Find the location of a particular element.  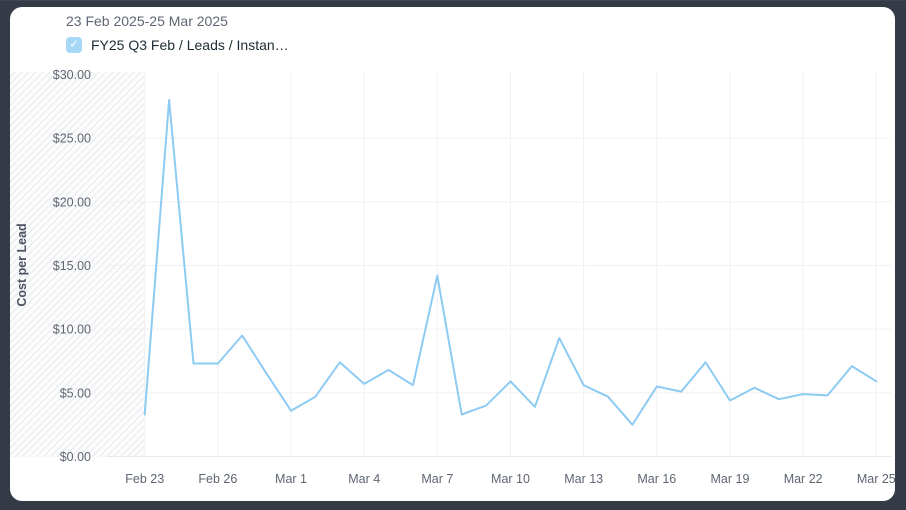

y-tick-label: $15.00 is located at coordinates (72, 266).